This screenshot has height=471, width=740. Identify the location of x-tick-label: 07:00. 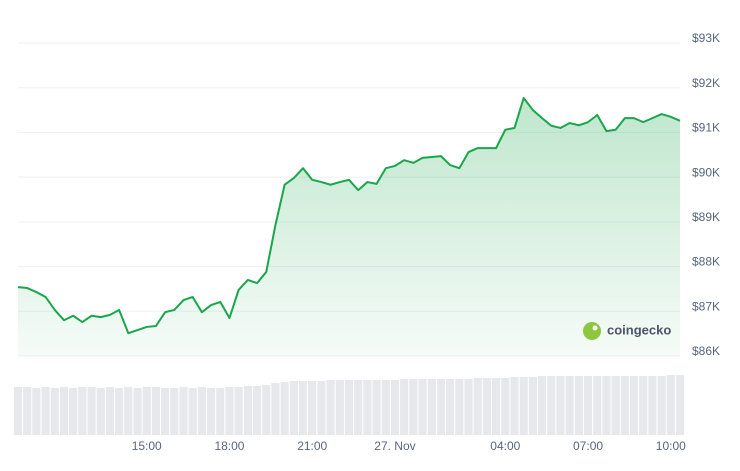
(588, 446).